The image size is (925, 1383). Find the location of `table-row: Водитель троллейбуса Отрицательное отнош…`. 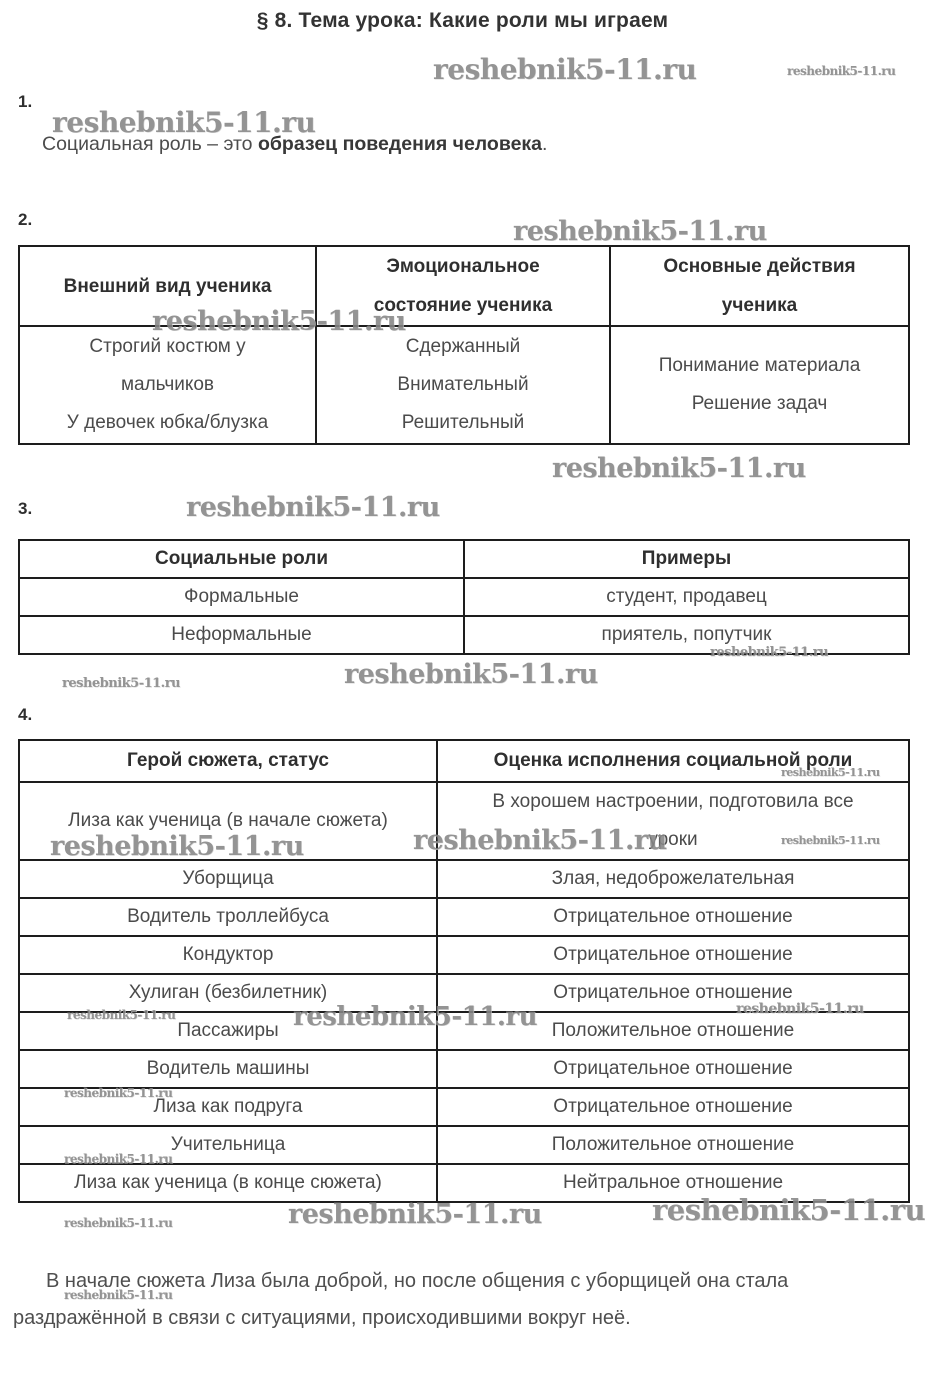

table-row: Водитель троллейбуса Отрицательное отнош… is located at coordinates (464, 917).